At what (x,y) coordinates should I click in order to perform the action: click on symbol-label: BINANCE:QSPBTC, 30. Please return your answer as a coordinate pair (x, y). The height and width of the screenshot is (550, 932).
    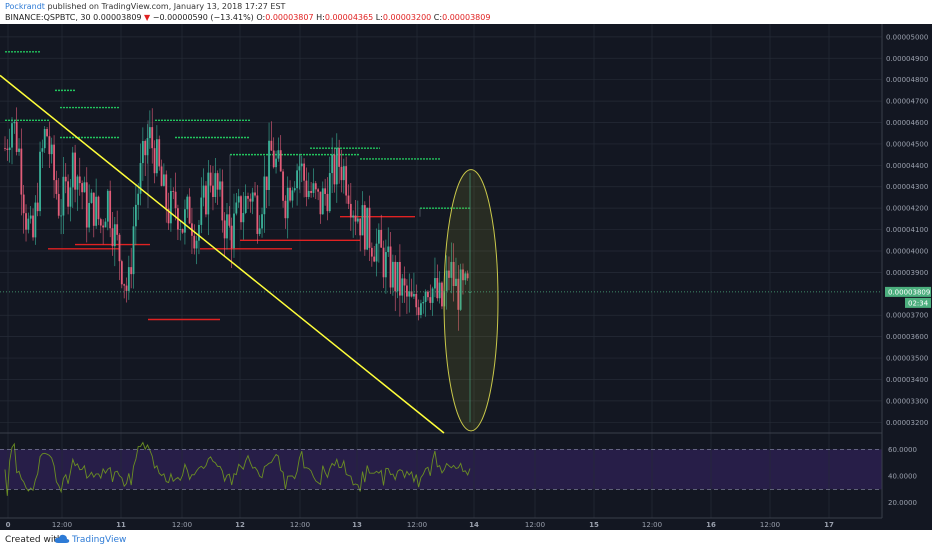
    Looking at the image, I should click on (48, 17).